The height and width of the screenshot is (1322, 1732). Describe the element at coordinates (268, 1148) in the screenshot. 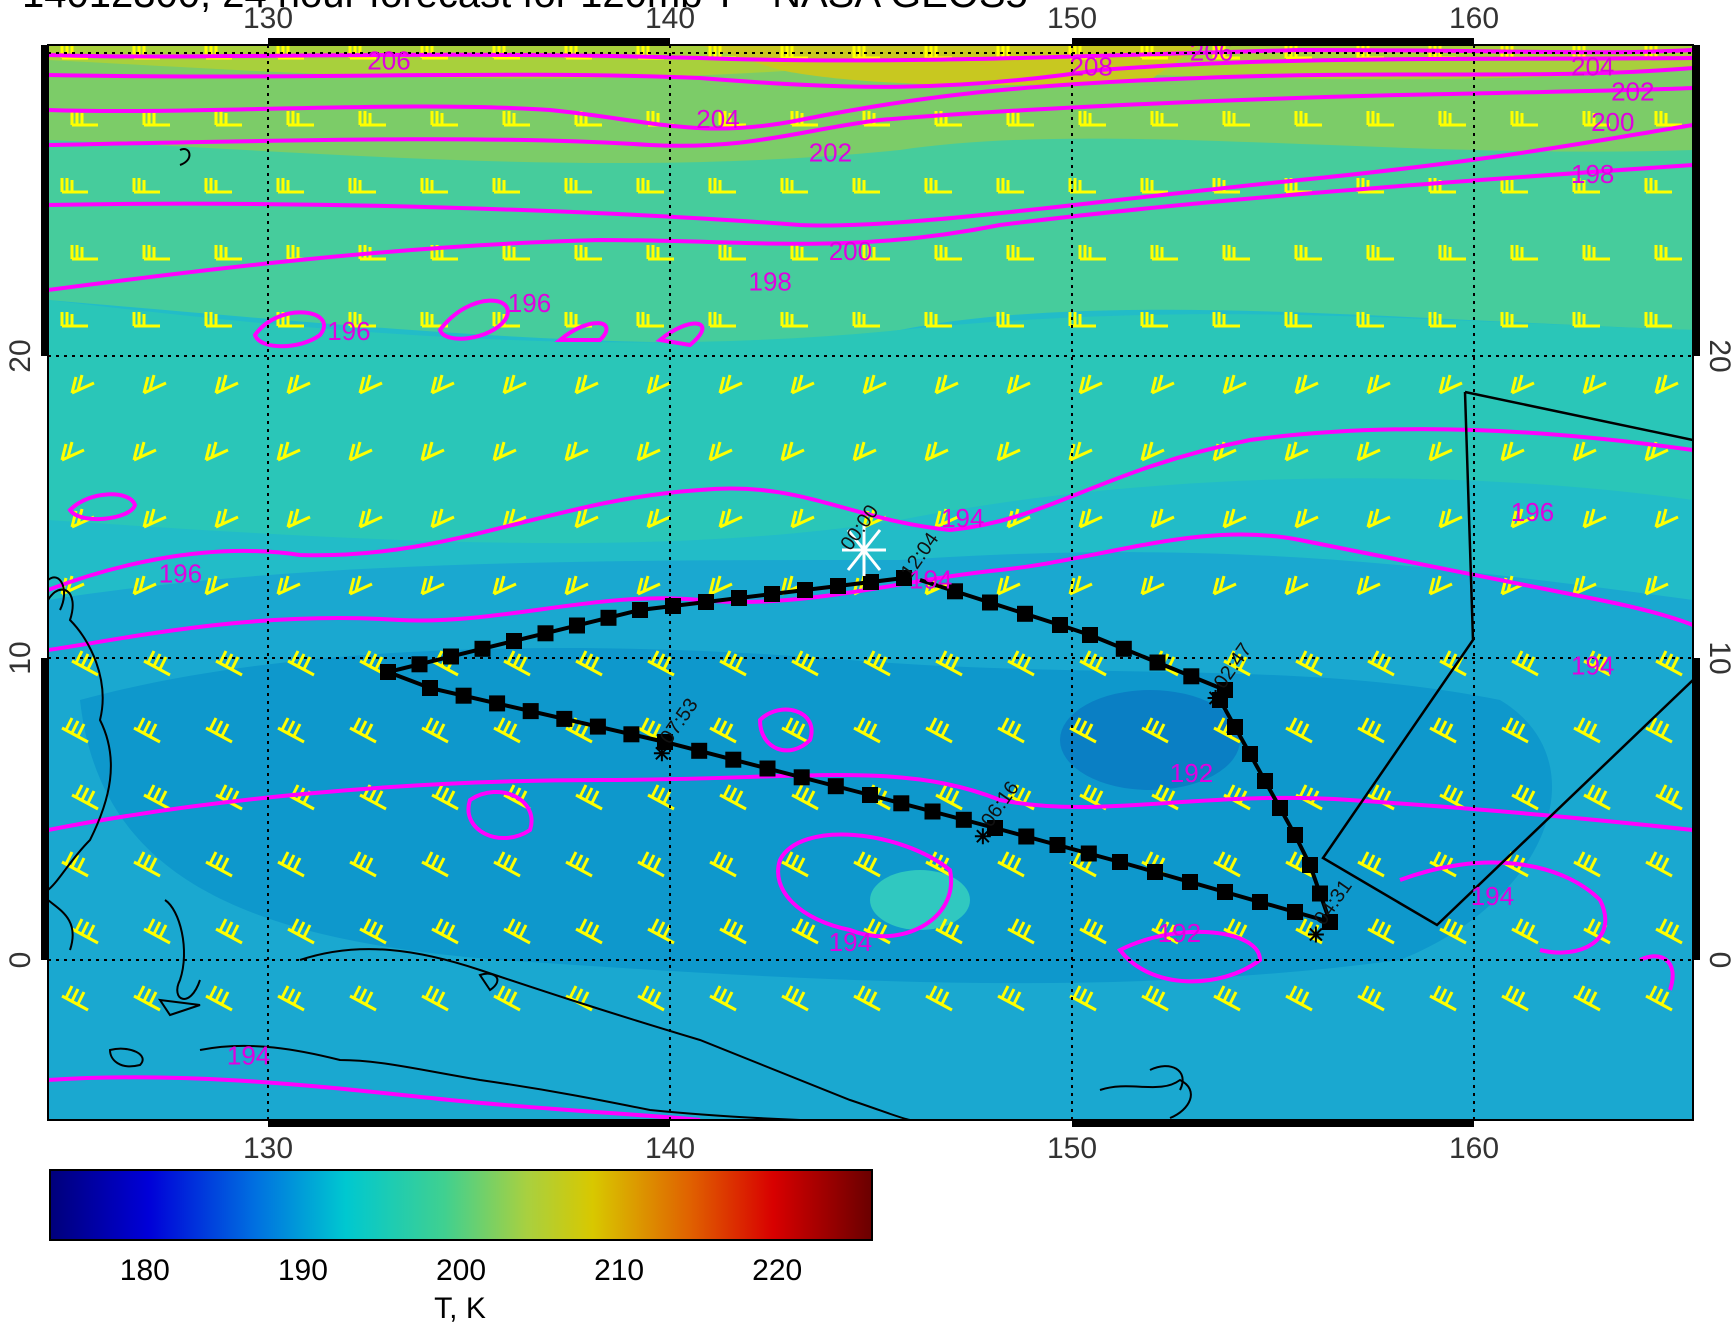

I see `lon-tick-bottom-130: 130` at that location.